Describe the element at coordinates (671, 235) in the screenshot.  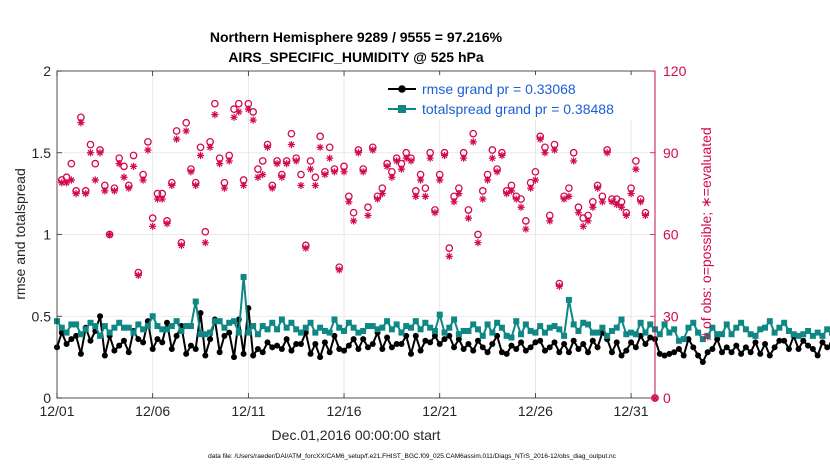
I see `y-right-tick-label: 60` at that location.